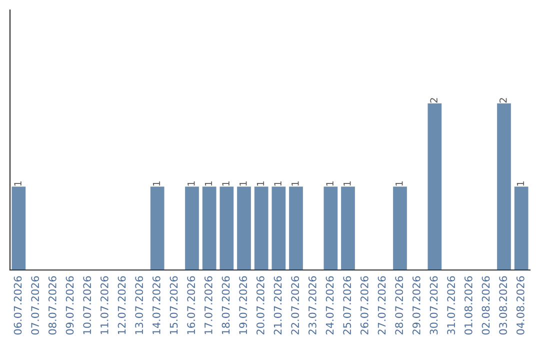  What do you see at coordinates (295, 305) in the screenshot?
I see `x-tick-label: 22.07.2026` at bounding box center [295, 305].